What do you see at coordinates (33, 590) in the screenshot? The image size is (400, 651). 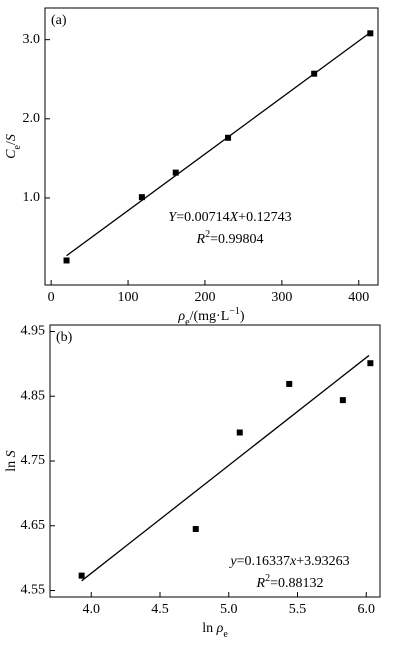 I see `y-tick-label: 4.55` at bounding box center [33, 590].